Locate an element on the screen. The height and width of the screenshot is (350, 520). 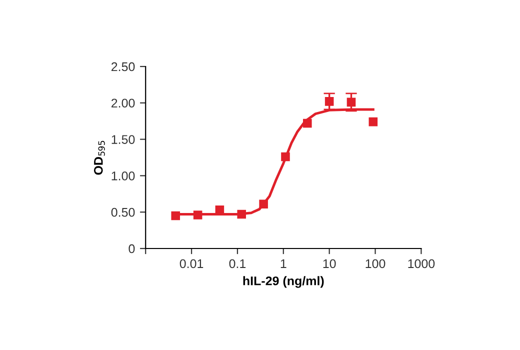
x-tick-label: 100 is located at coordinates (376, 263).